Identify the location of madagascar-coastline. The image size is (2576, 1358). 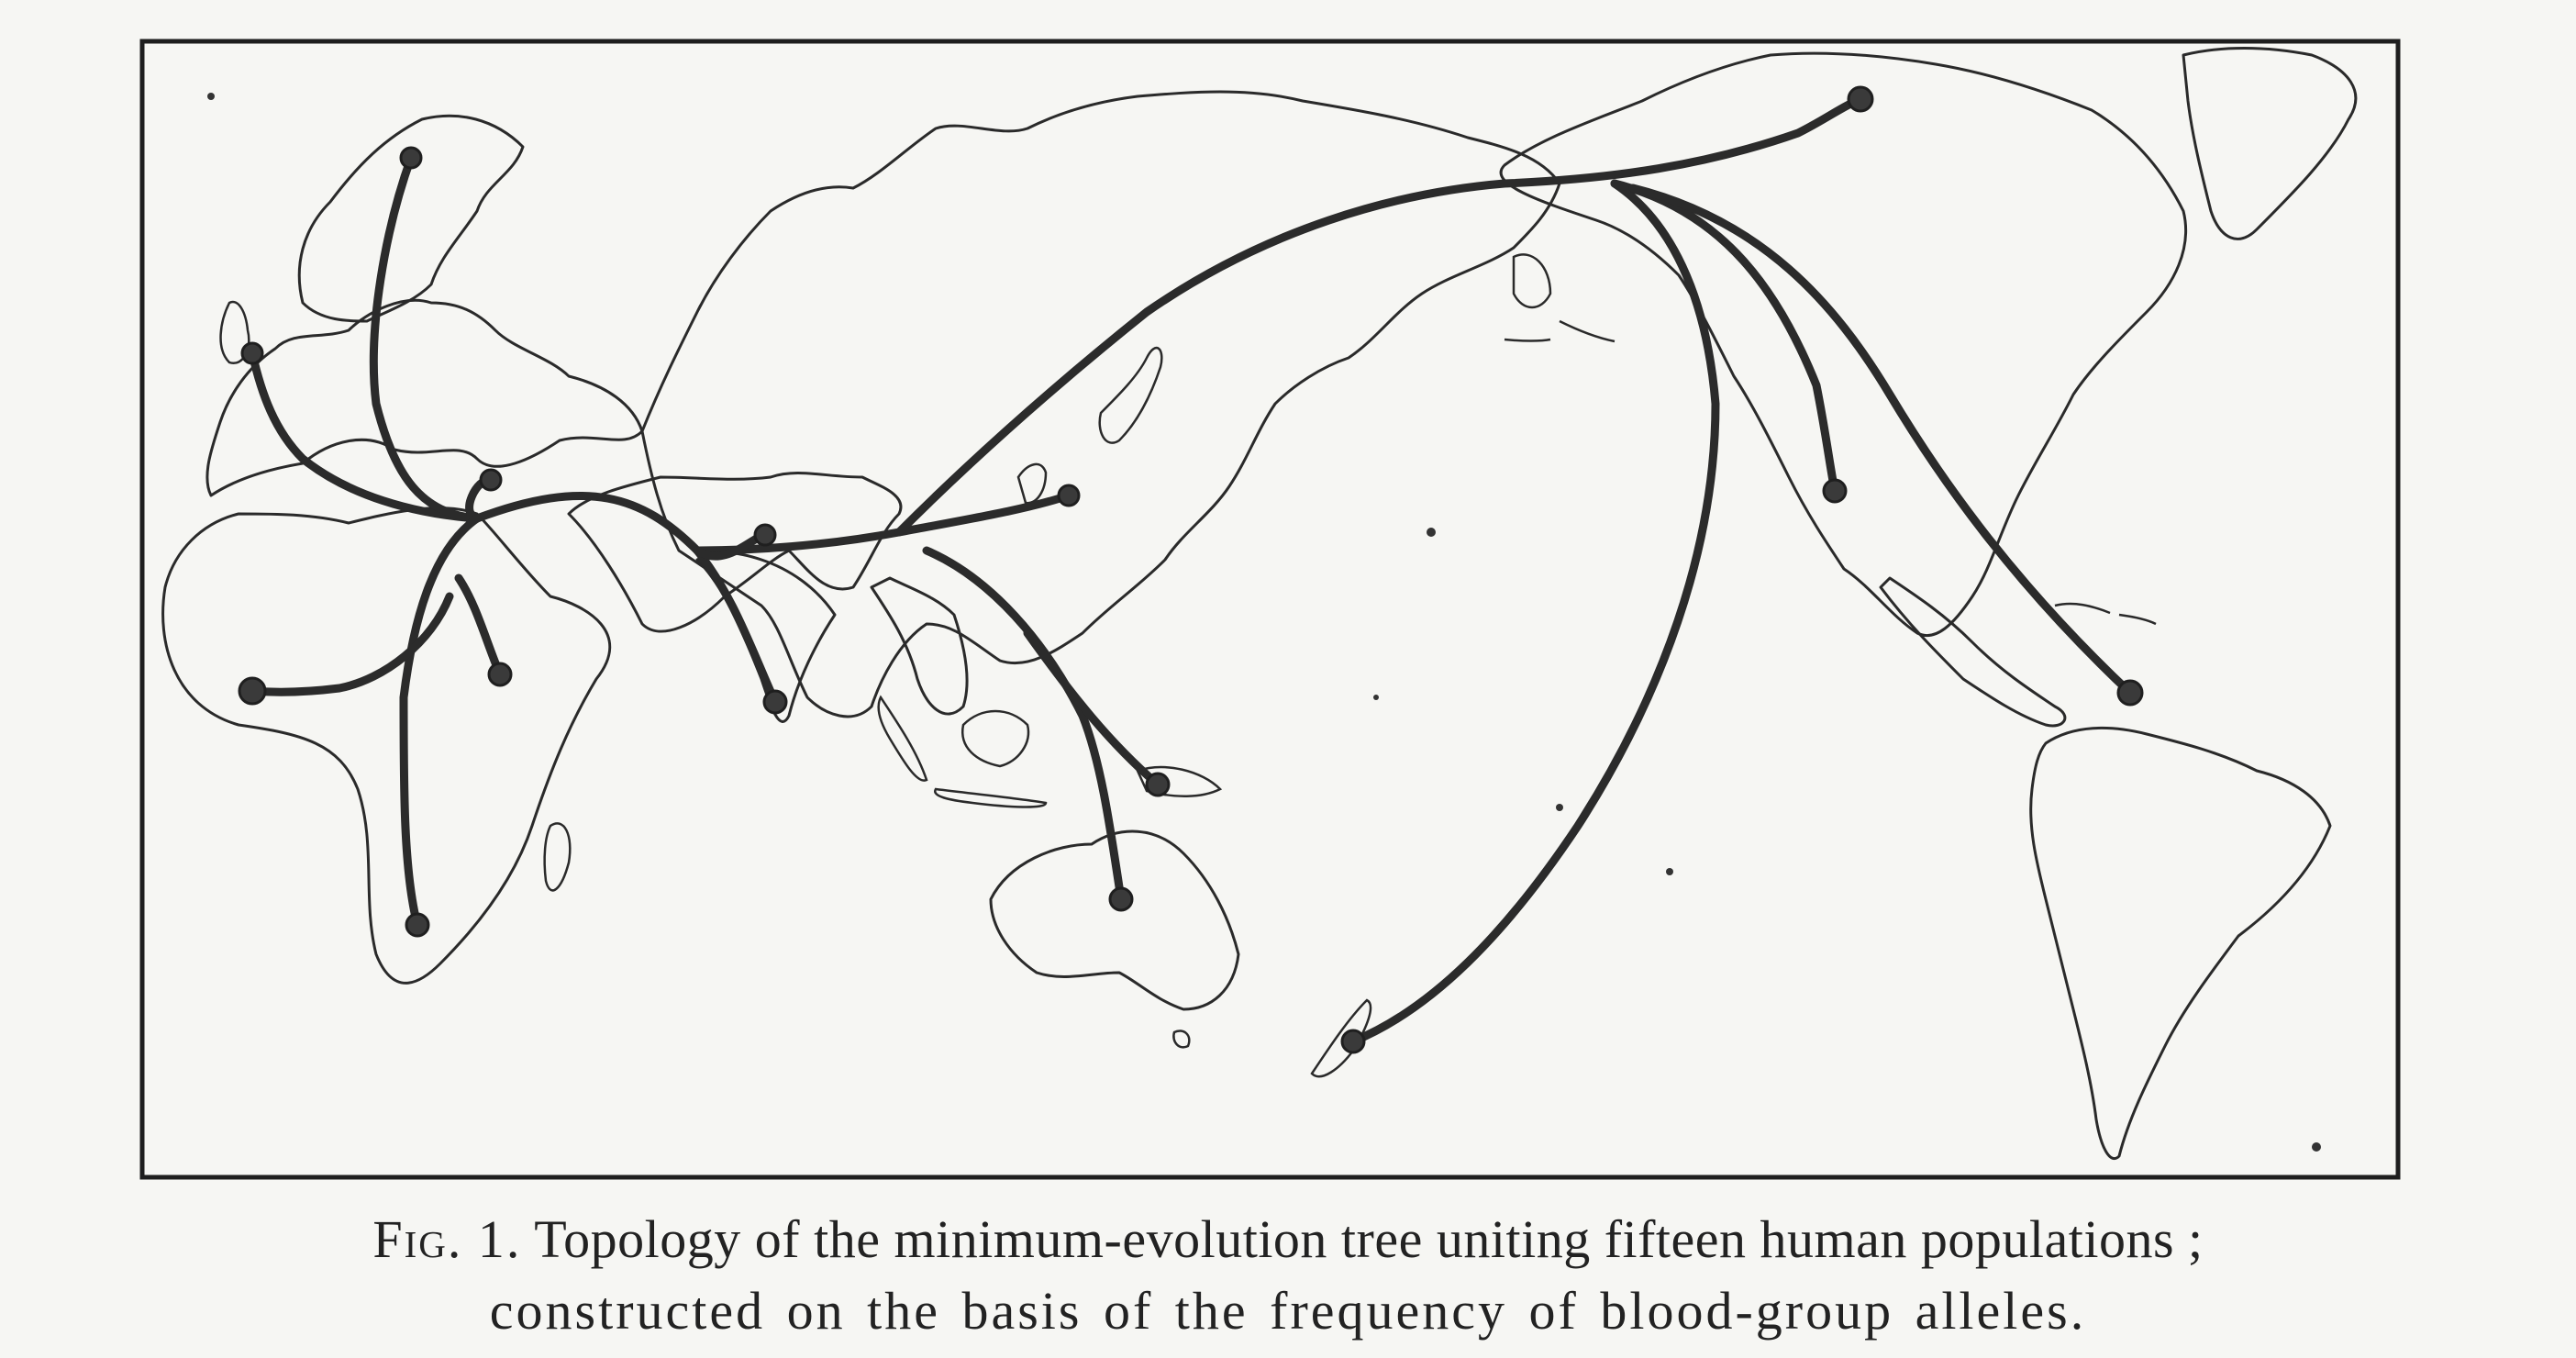
(557, 857).